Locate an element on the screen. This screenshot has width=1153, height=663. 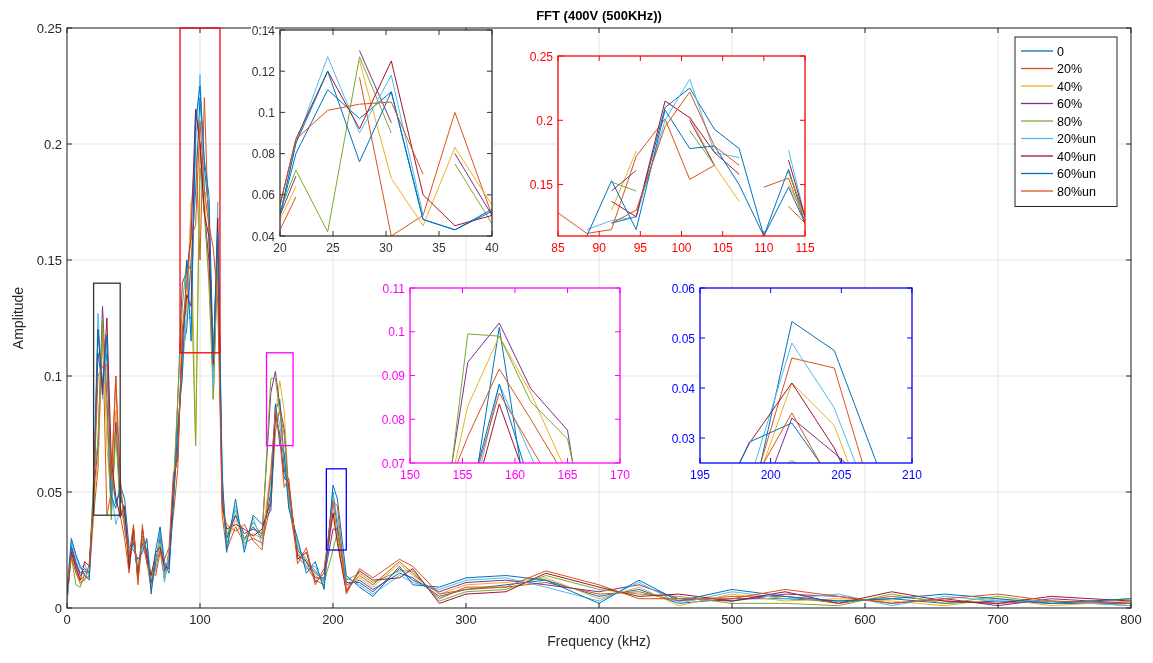
legend-label: 80%un is located at coordinates (1076, 191).